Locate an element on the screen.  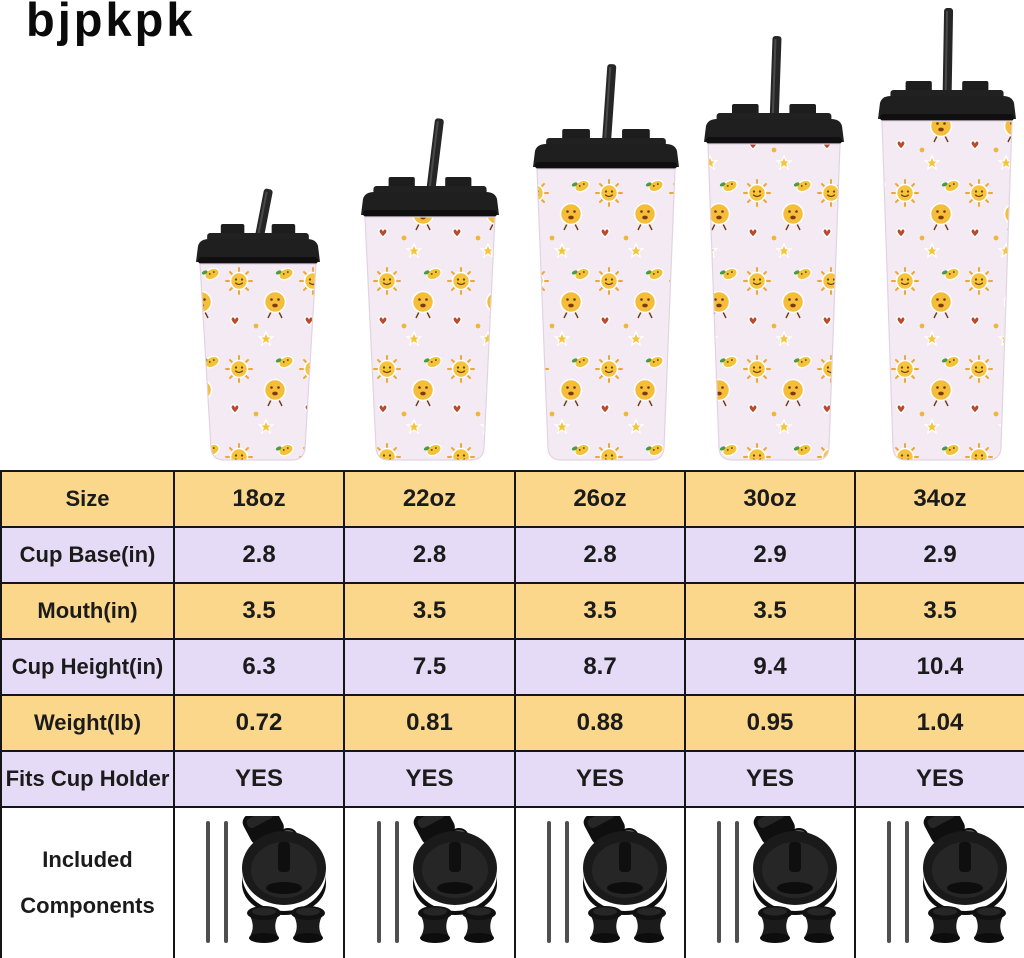
spec-value: 6.3 is located at coordinates (259, 667).